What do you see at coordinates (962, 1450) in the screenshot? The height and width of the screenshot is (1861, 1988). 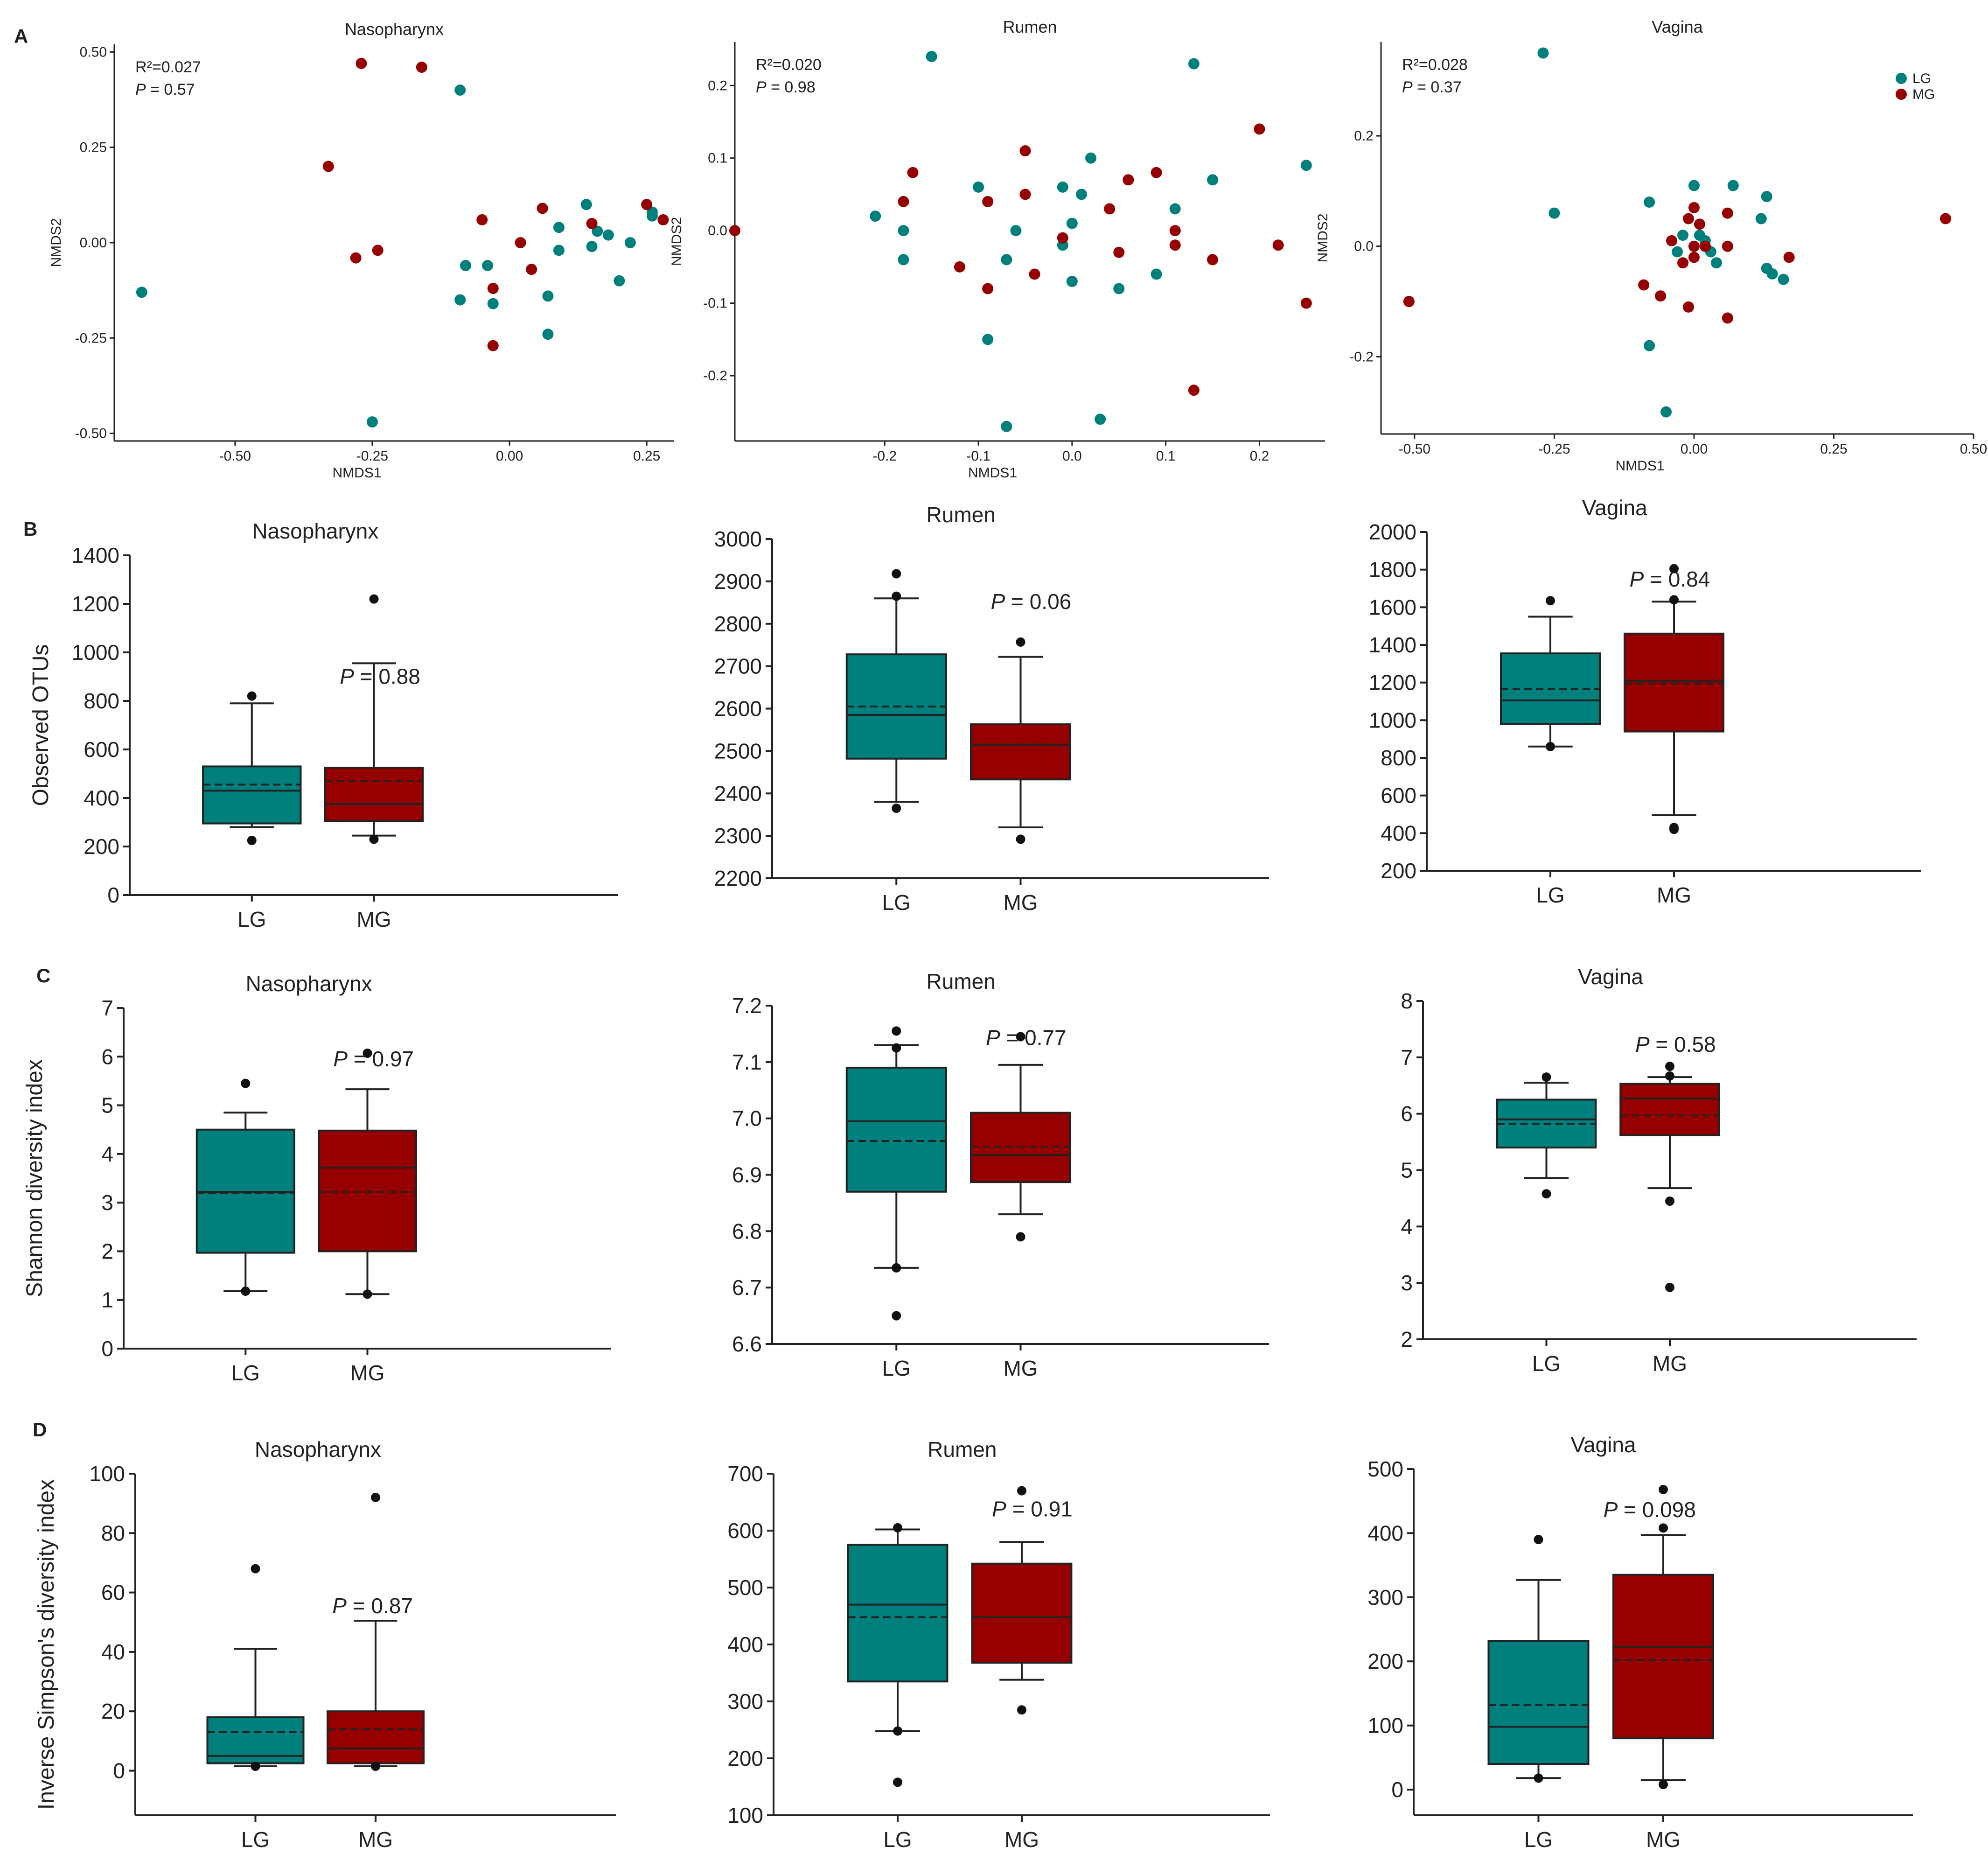 I see `chart-title: Rumen` at bounding box center [962, 1450].